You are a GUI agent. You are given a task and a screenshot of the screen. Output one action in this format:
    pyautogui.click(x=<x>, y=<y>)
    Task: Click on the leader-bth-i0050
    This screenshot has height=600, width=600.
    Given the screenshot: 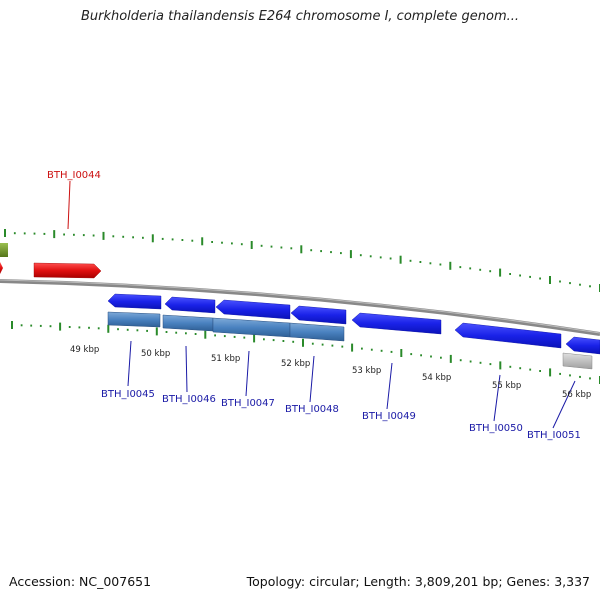 What is the action you would take?
    pyautogui.click(x=497, y=398)
    